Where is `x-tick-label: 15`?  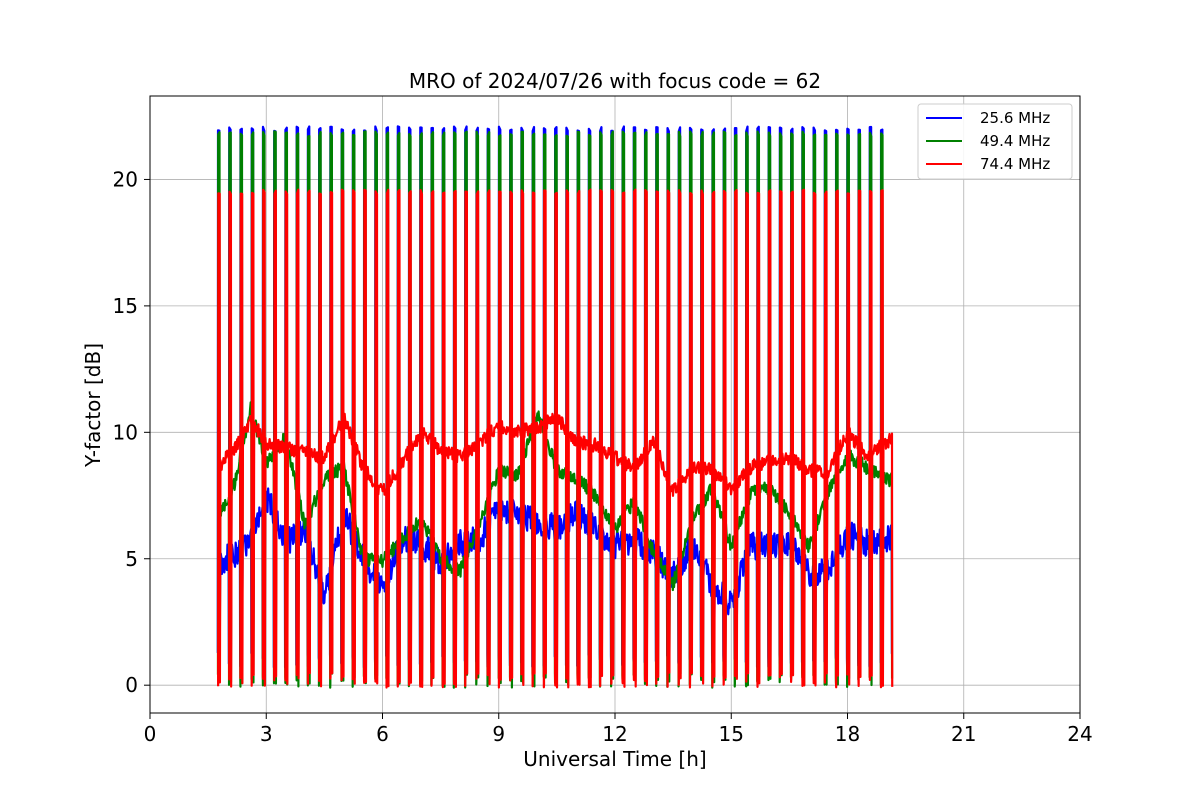
x-tick-label: 15 is located at coordinates (731, 734).